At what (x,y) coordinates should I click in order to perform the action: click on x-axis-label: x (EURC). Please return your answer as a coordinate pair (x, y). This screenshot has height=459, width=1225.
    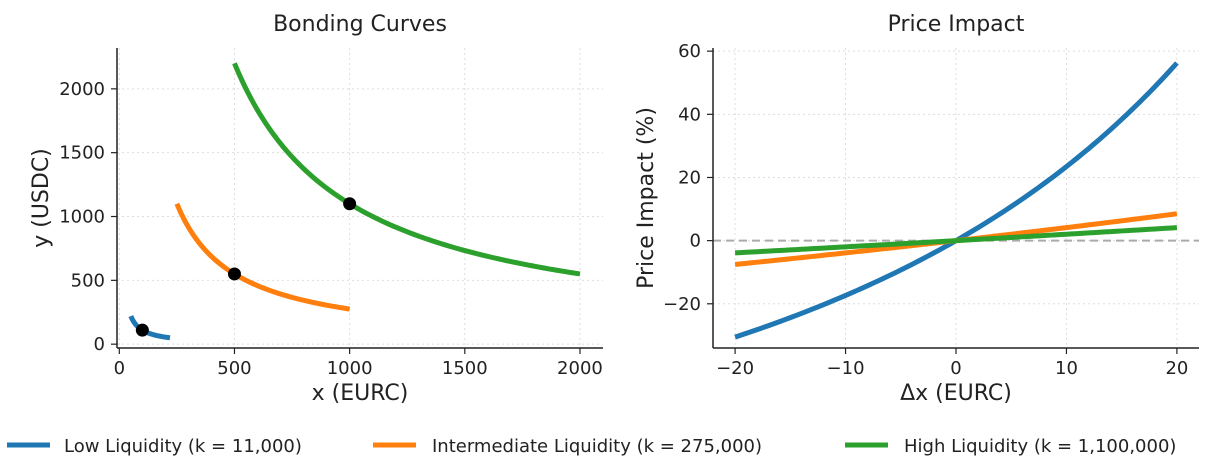
    Looking at the image, I should click on (360, 393).